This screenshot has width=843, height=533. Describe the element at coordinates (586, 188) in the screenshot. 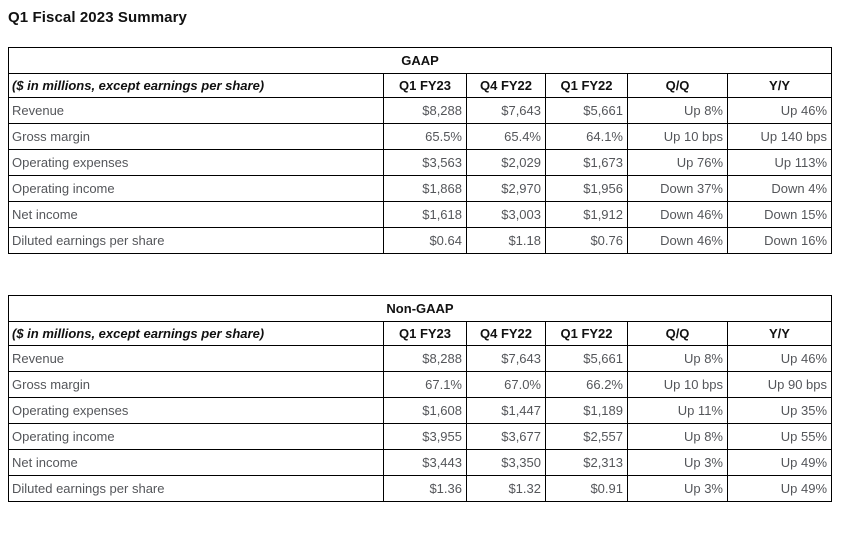

I see `value-cell: $1,956` at that location.